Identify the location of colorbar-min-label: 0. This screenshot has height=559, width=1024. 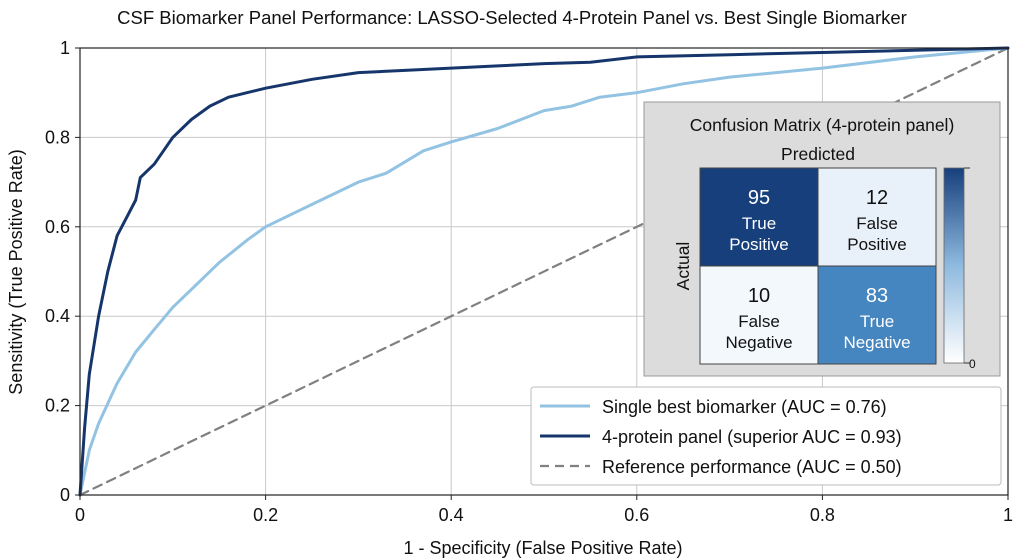
(972, 364).